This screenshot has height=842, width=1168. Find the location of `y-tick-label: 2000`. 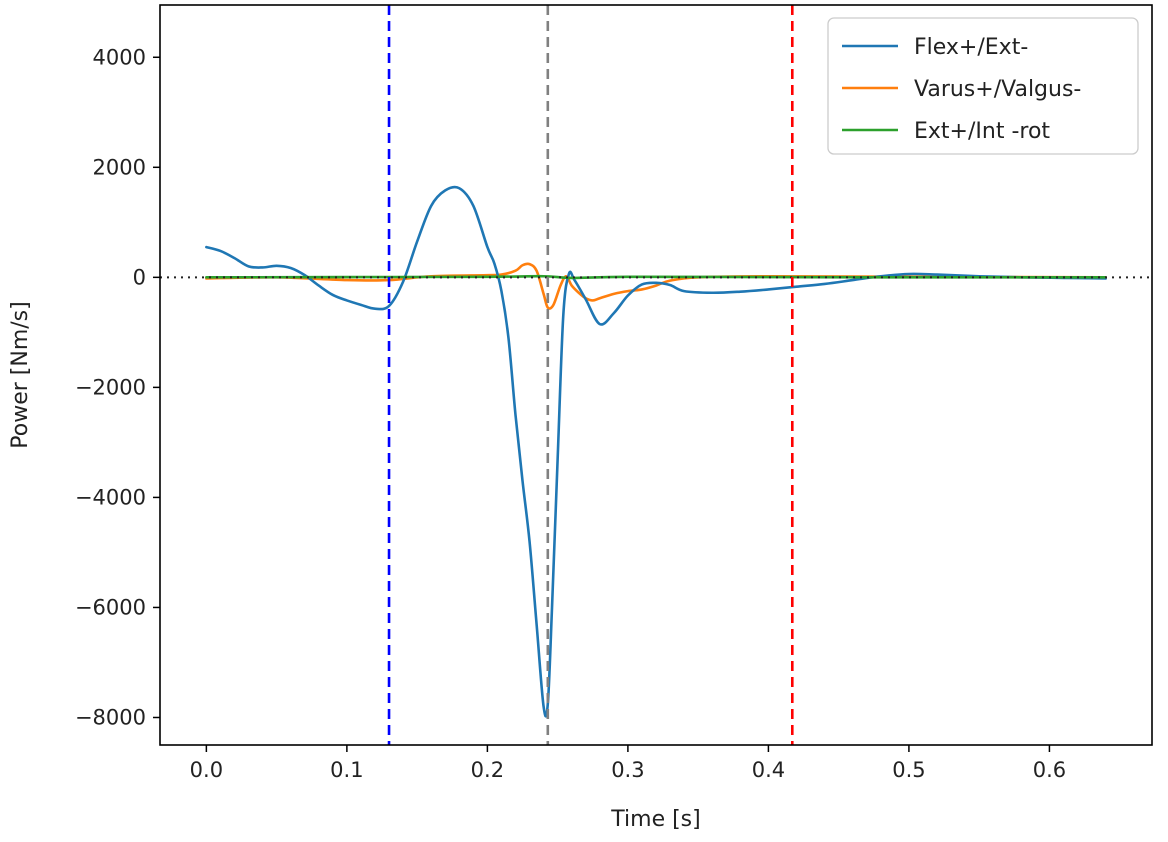

y-tick-label: 2000 is located at coordinates (119, 167).